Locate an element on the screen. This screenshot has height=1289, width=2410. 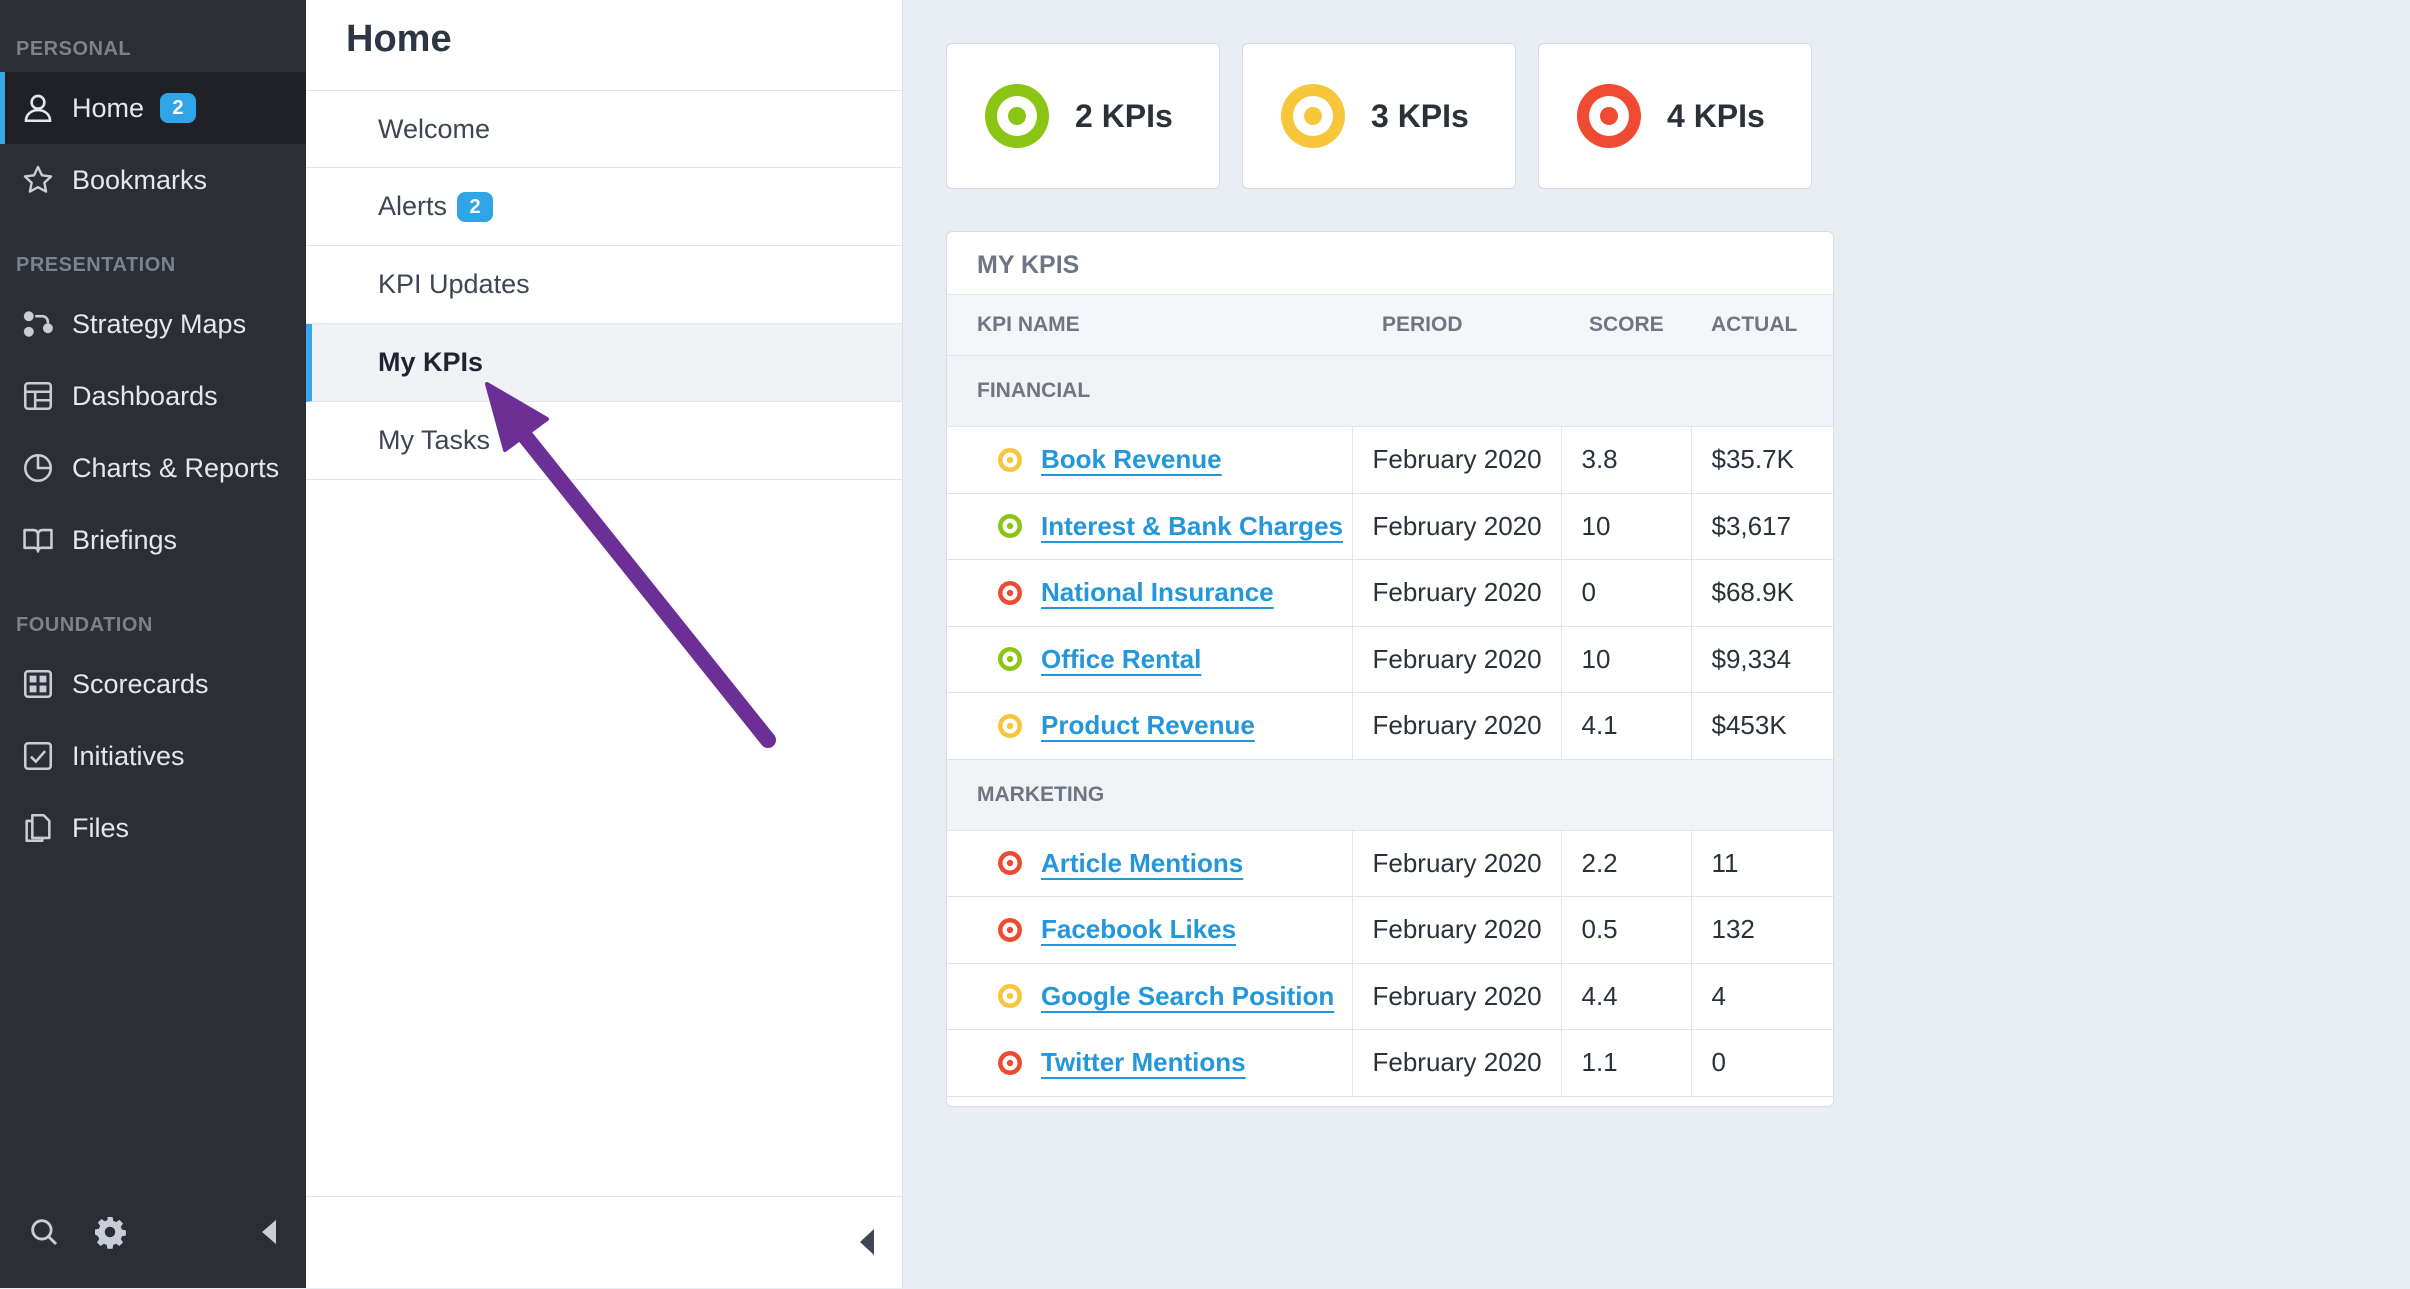
table-row: Twitter Mentions February 2020 1.1 0 is located at coordinates (1390, 1063).